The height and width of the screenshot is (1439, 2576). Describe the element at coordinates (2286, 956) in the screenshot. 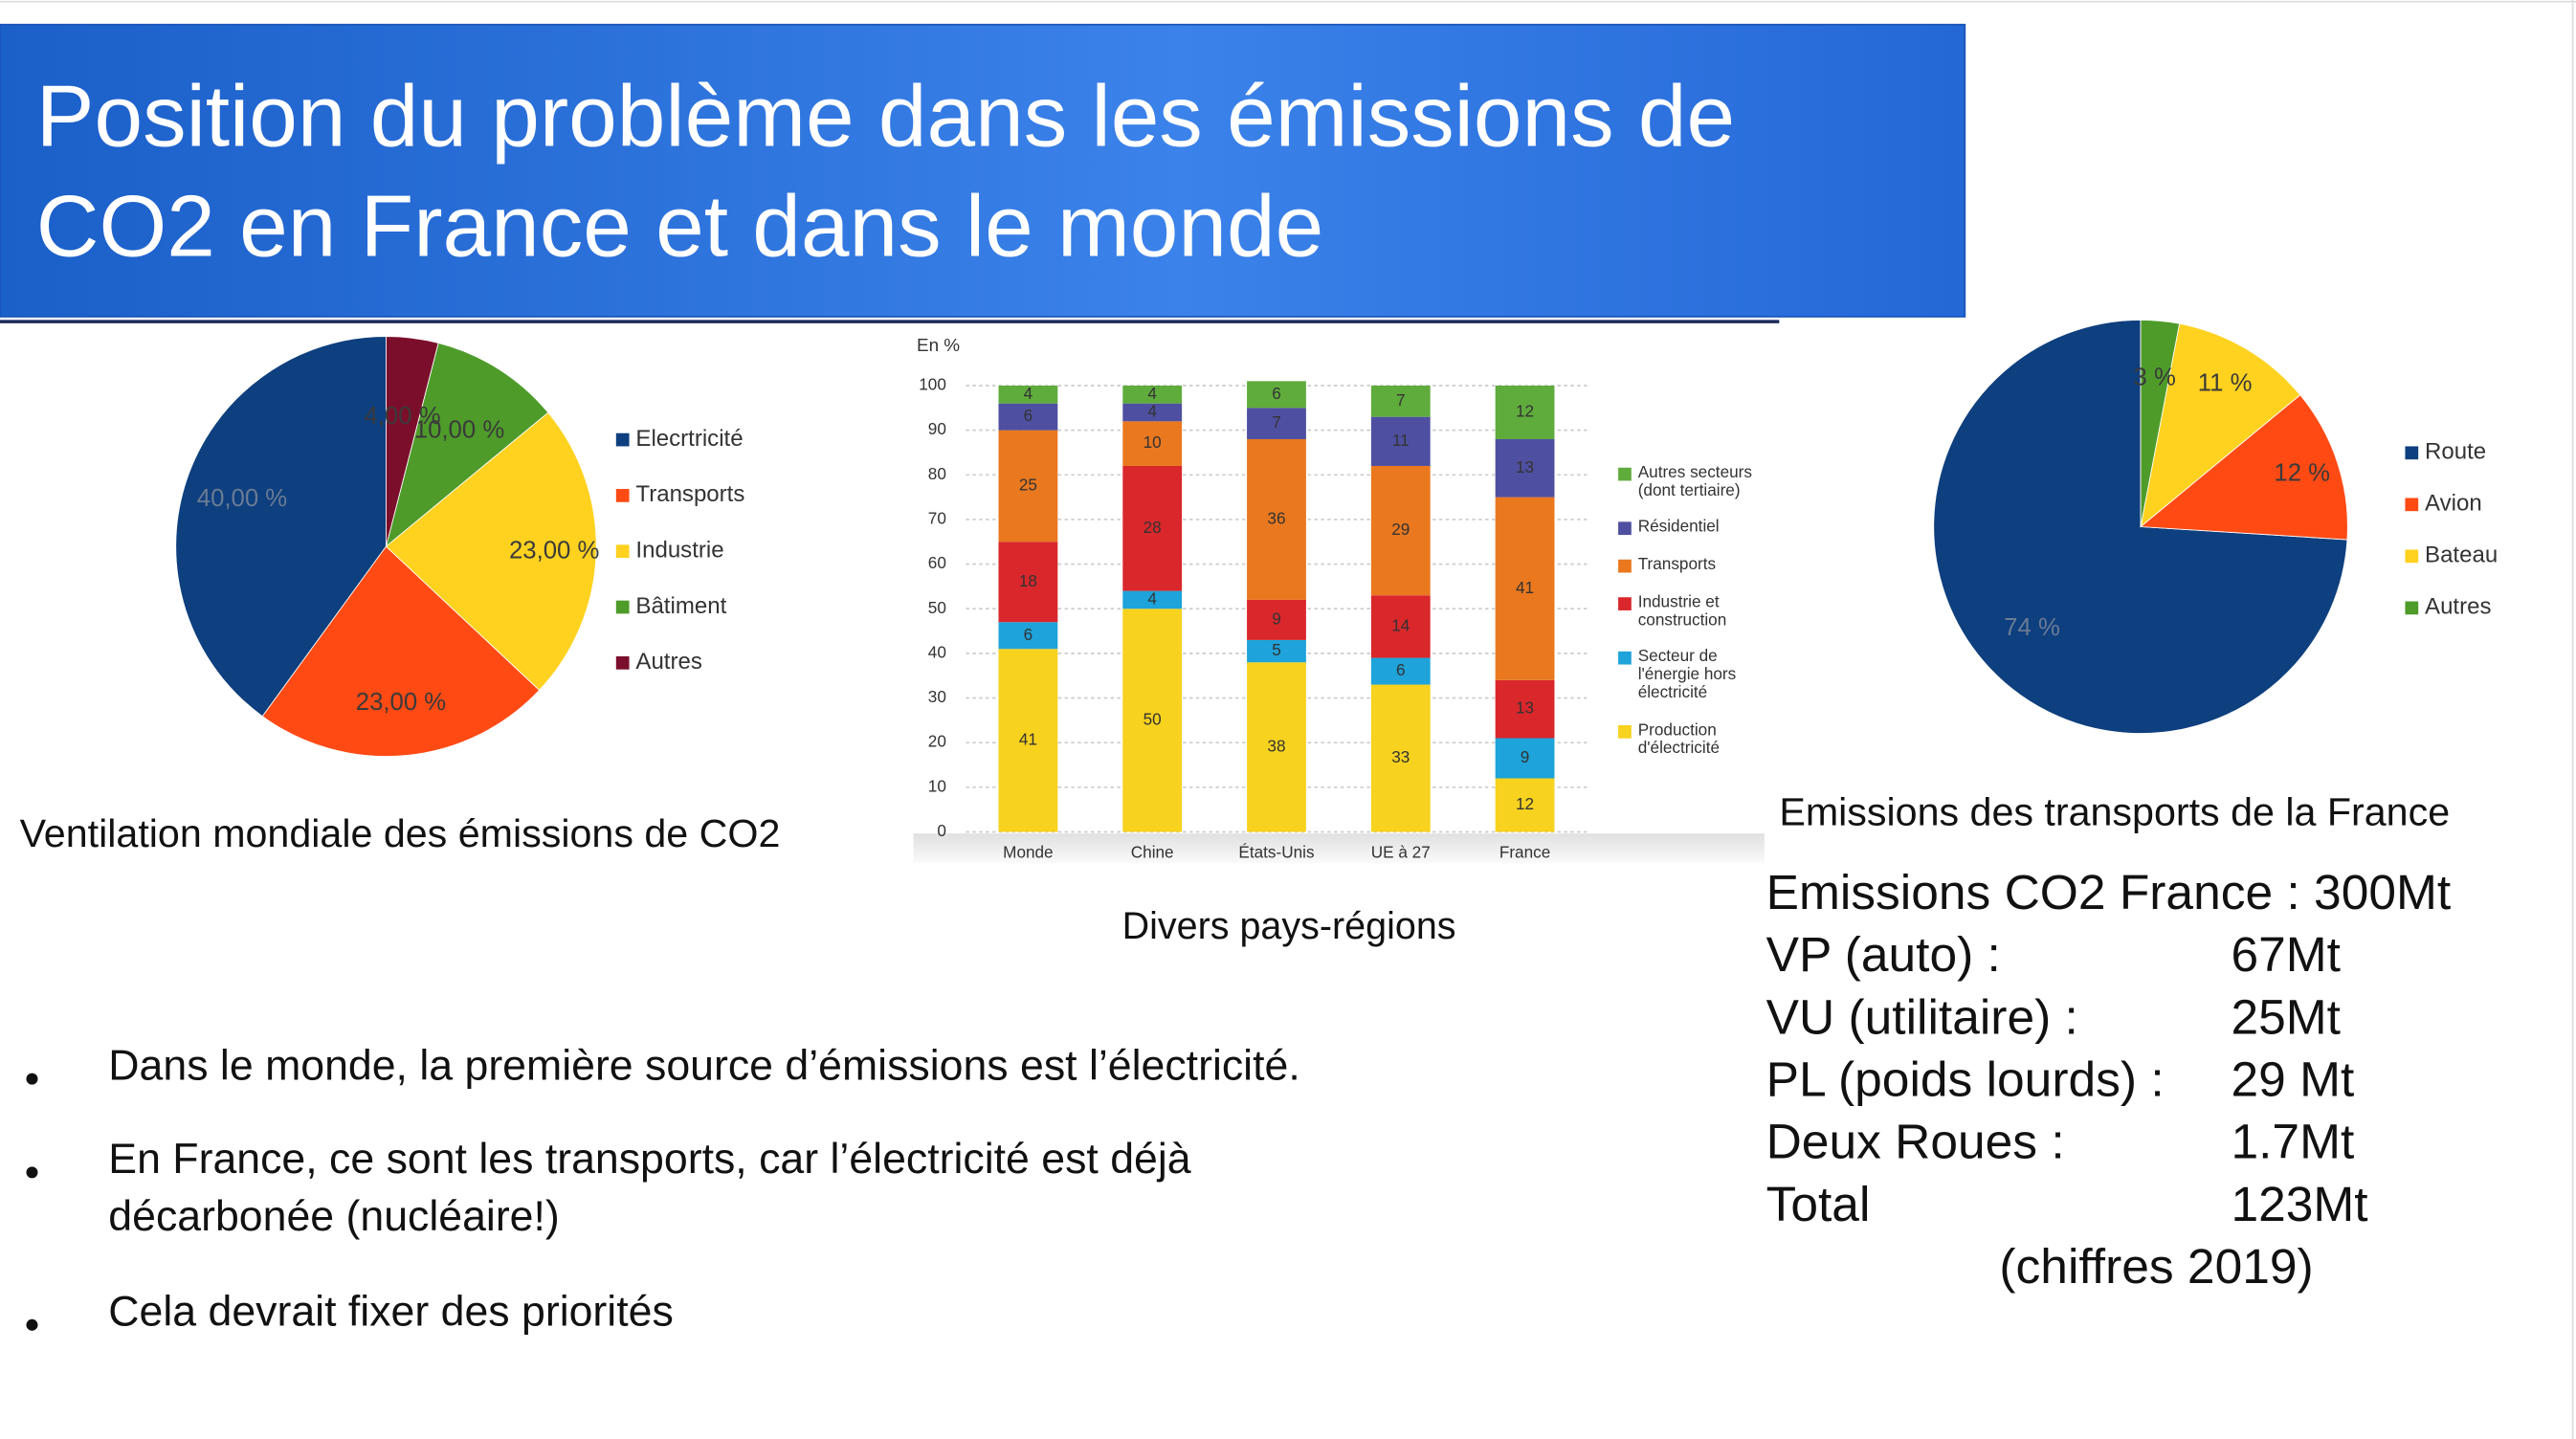

I see `stats-value: 67Mt` at that location.